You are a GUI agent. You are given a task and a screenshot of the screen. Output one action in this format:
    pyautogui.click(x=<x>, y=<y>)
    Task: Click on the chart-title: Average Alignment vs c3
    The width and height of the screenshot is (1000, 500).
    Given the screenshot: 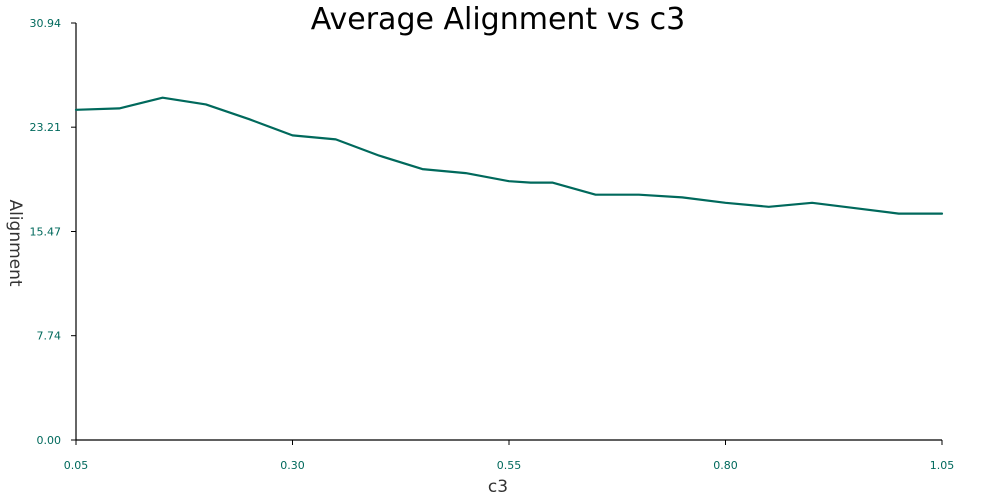 What is the action you would take?
    pyautogui.click(x=498, y=19)
    